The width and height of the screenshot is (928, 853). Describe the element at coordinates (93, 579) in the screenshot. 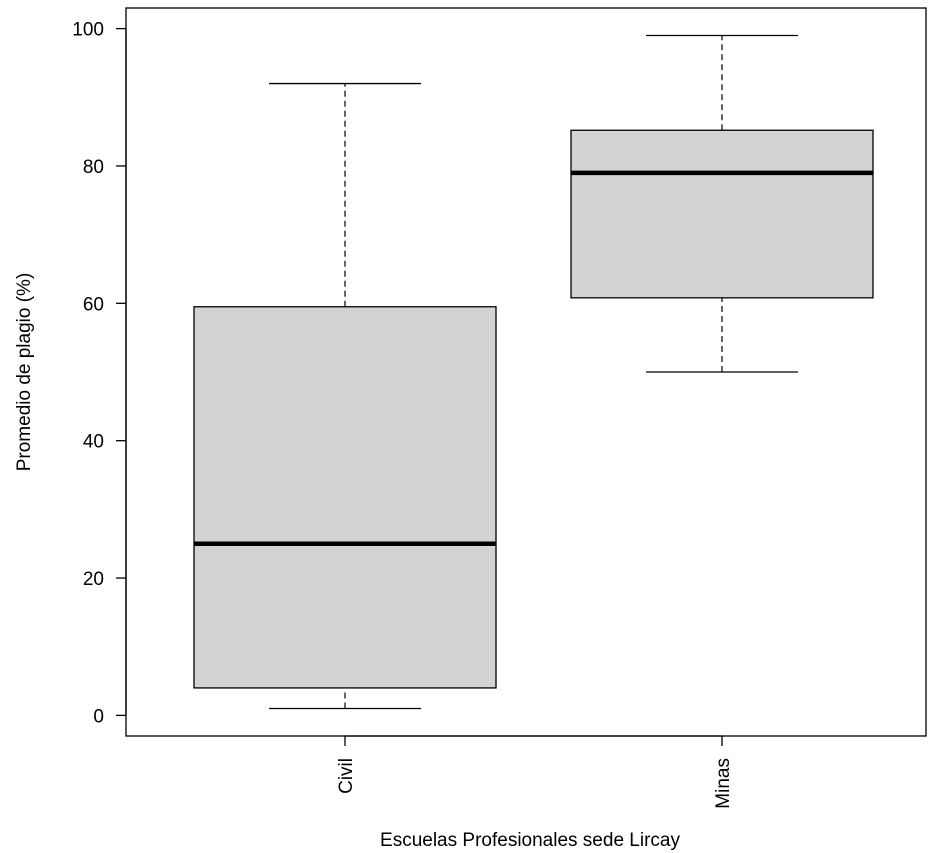

I see `y-tick-label: 20` at that location.